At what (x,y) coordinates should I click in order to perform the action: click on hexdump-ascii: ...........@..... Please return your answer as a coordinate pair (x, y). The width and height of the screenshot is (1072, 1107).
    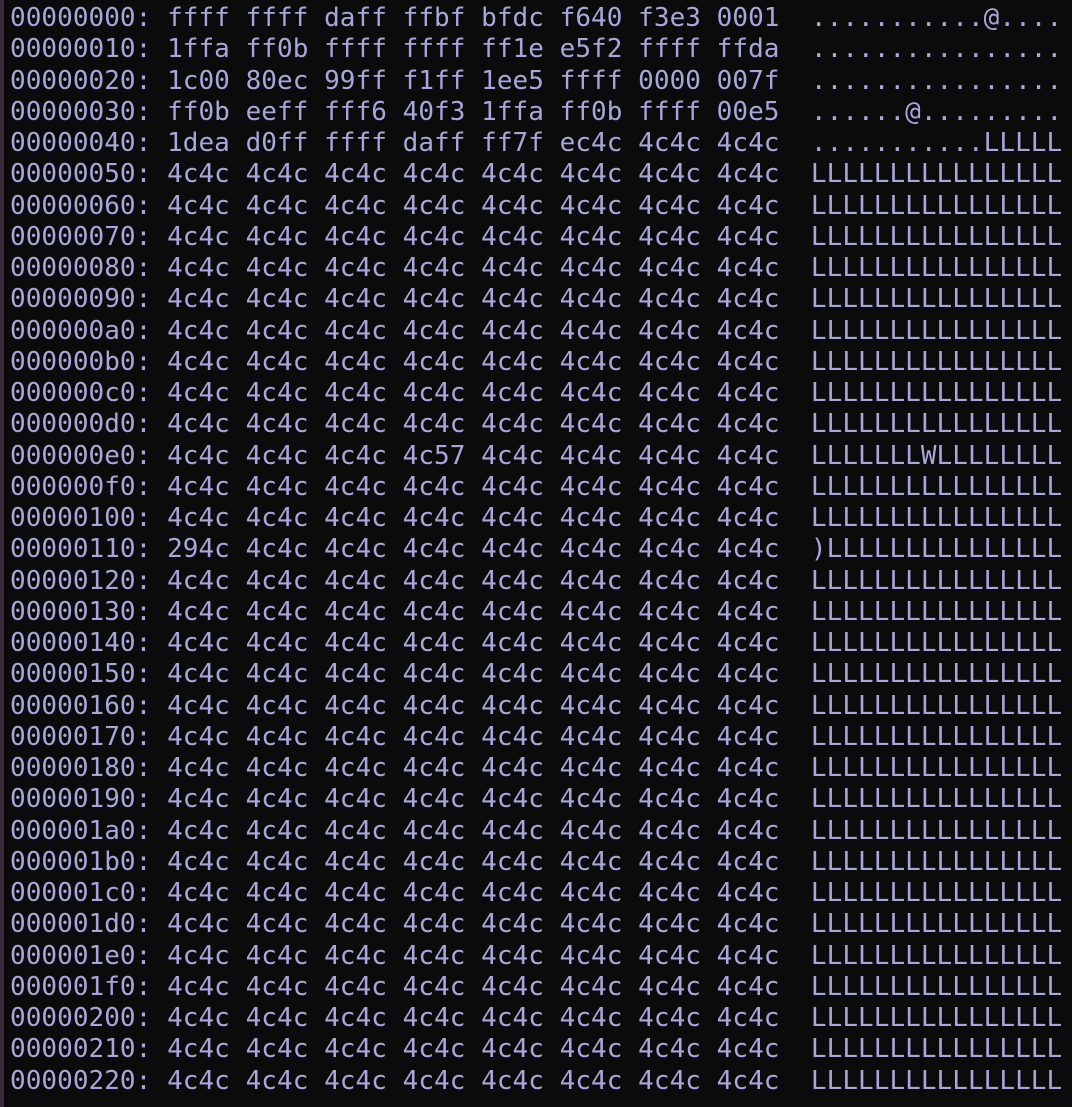
    Looking at the image, I should click on (936, 18).